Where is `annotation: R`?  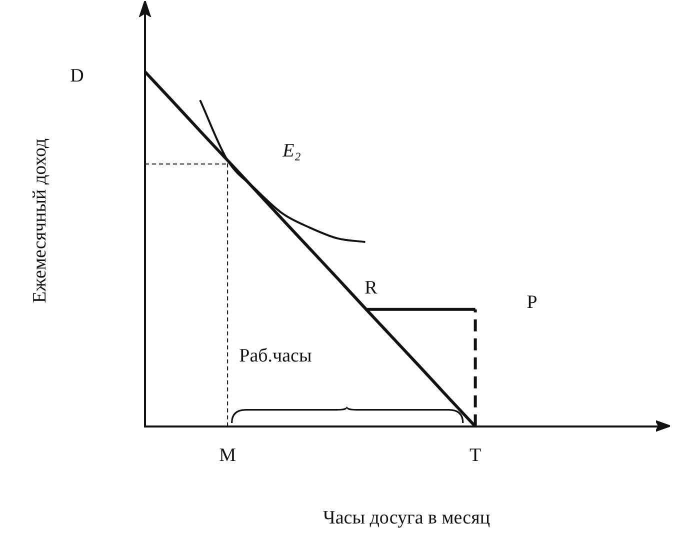
annotation: R is located at coordinates (371, 288).